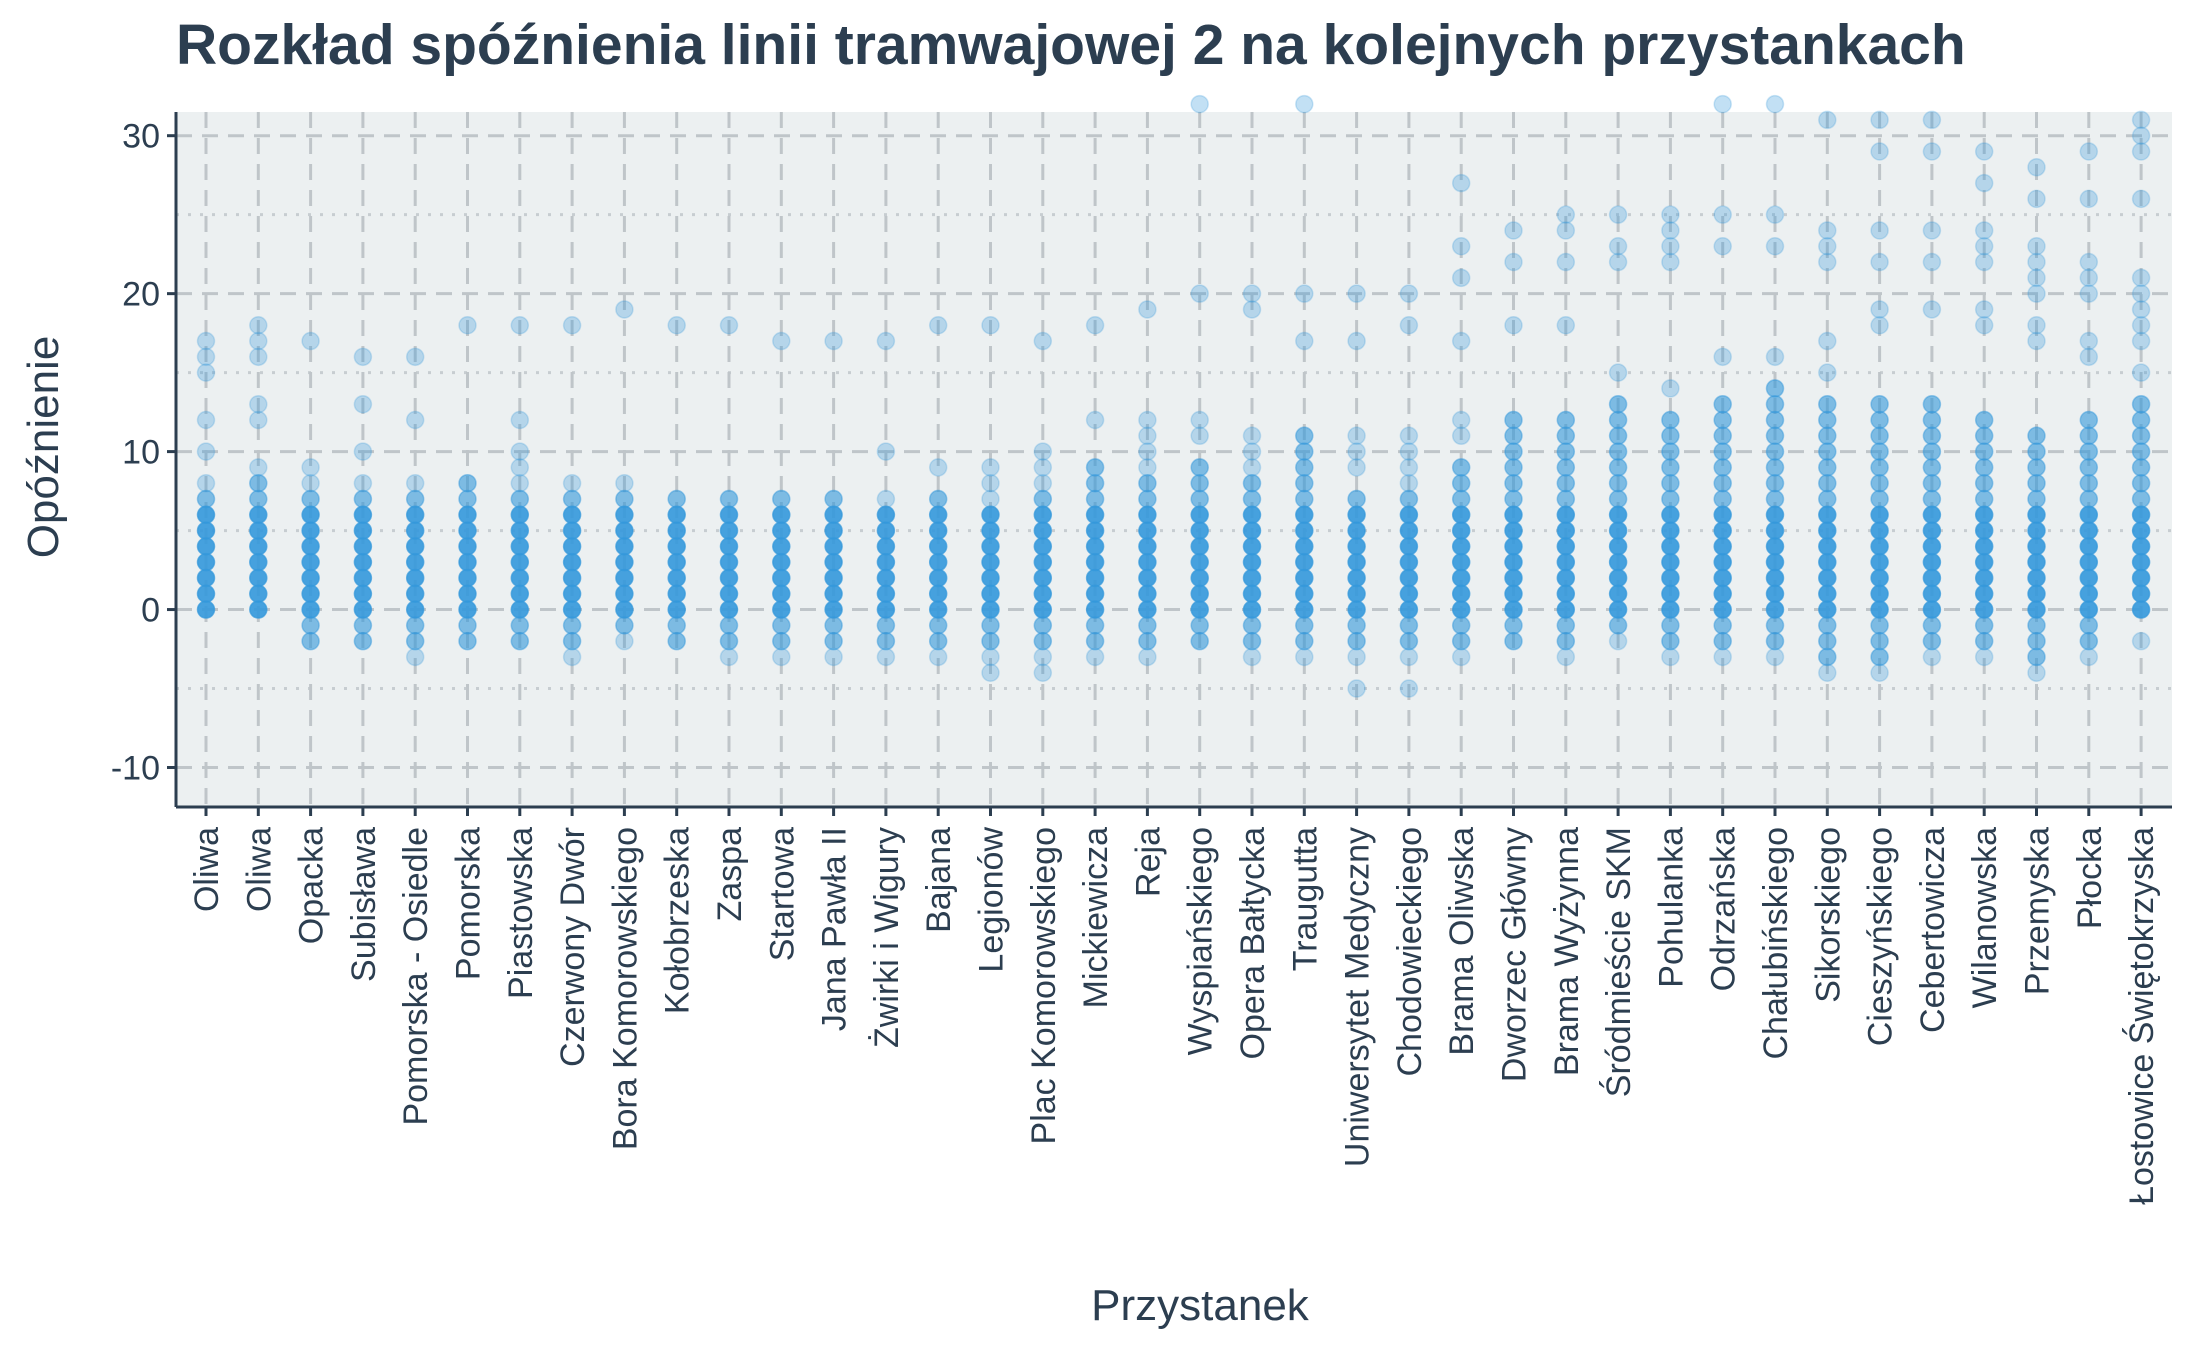 This screenshot has height=1350, width=2187. I want to click on x-tick-label: Żwirki i Wigury, so click(887, 937).